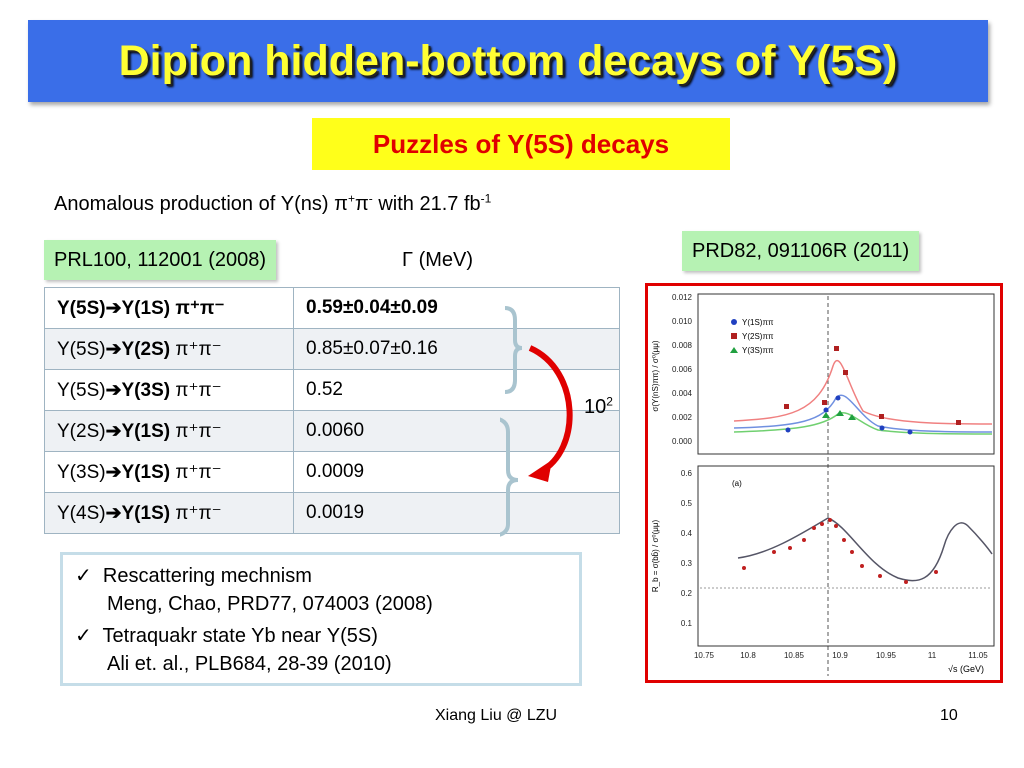 The height and width of the screenshot is (768, 1024). What do you see at coordinates (513, 350) in the screenshot?
I see `upper-brace` at bounding box center [513, 350].